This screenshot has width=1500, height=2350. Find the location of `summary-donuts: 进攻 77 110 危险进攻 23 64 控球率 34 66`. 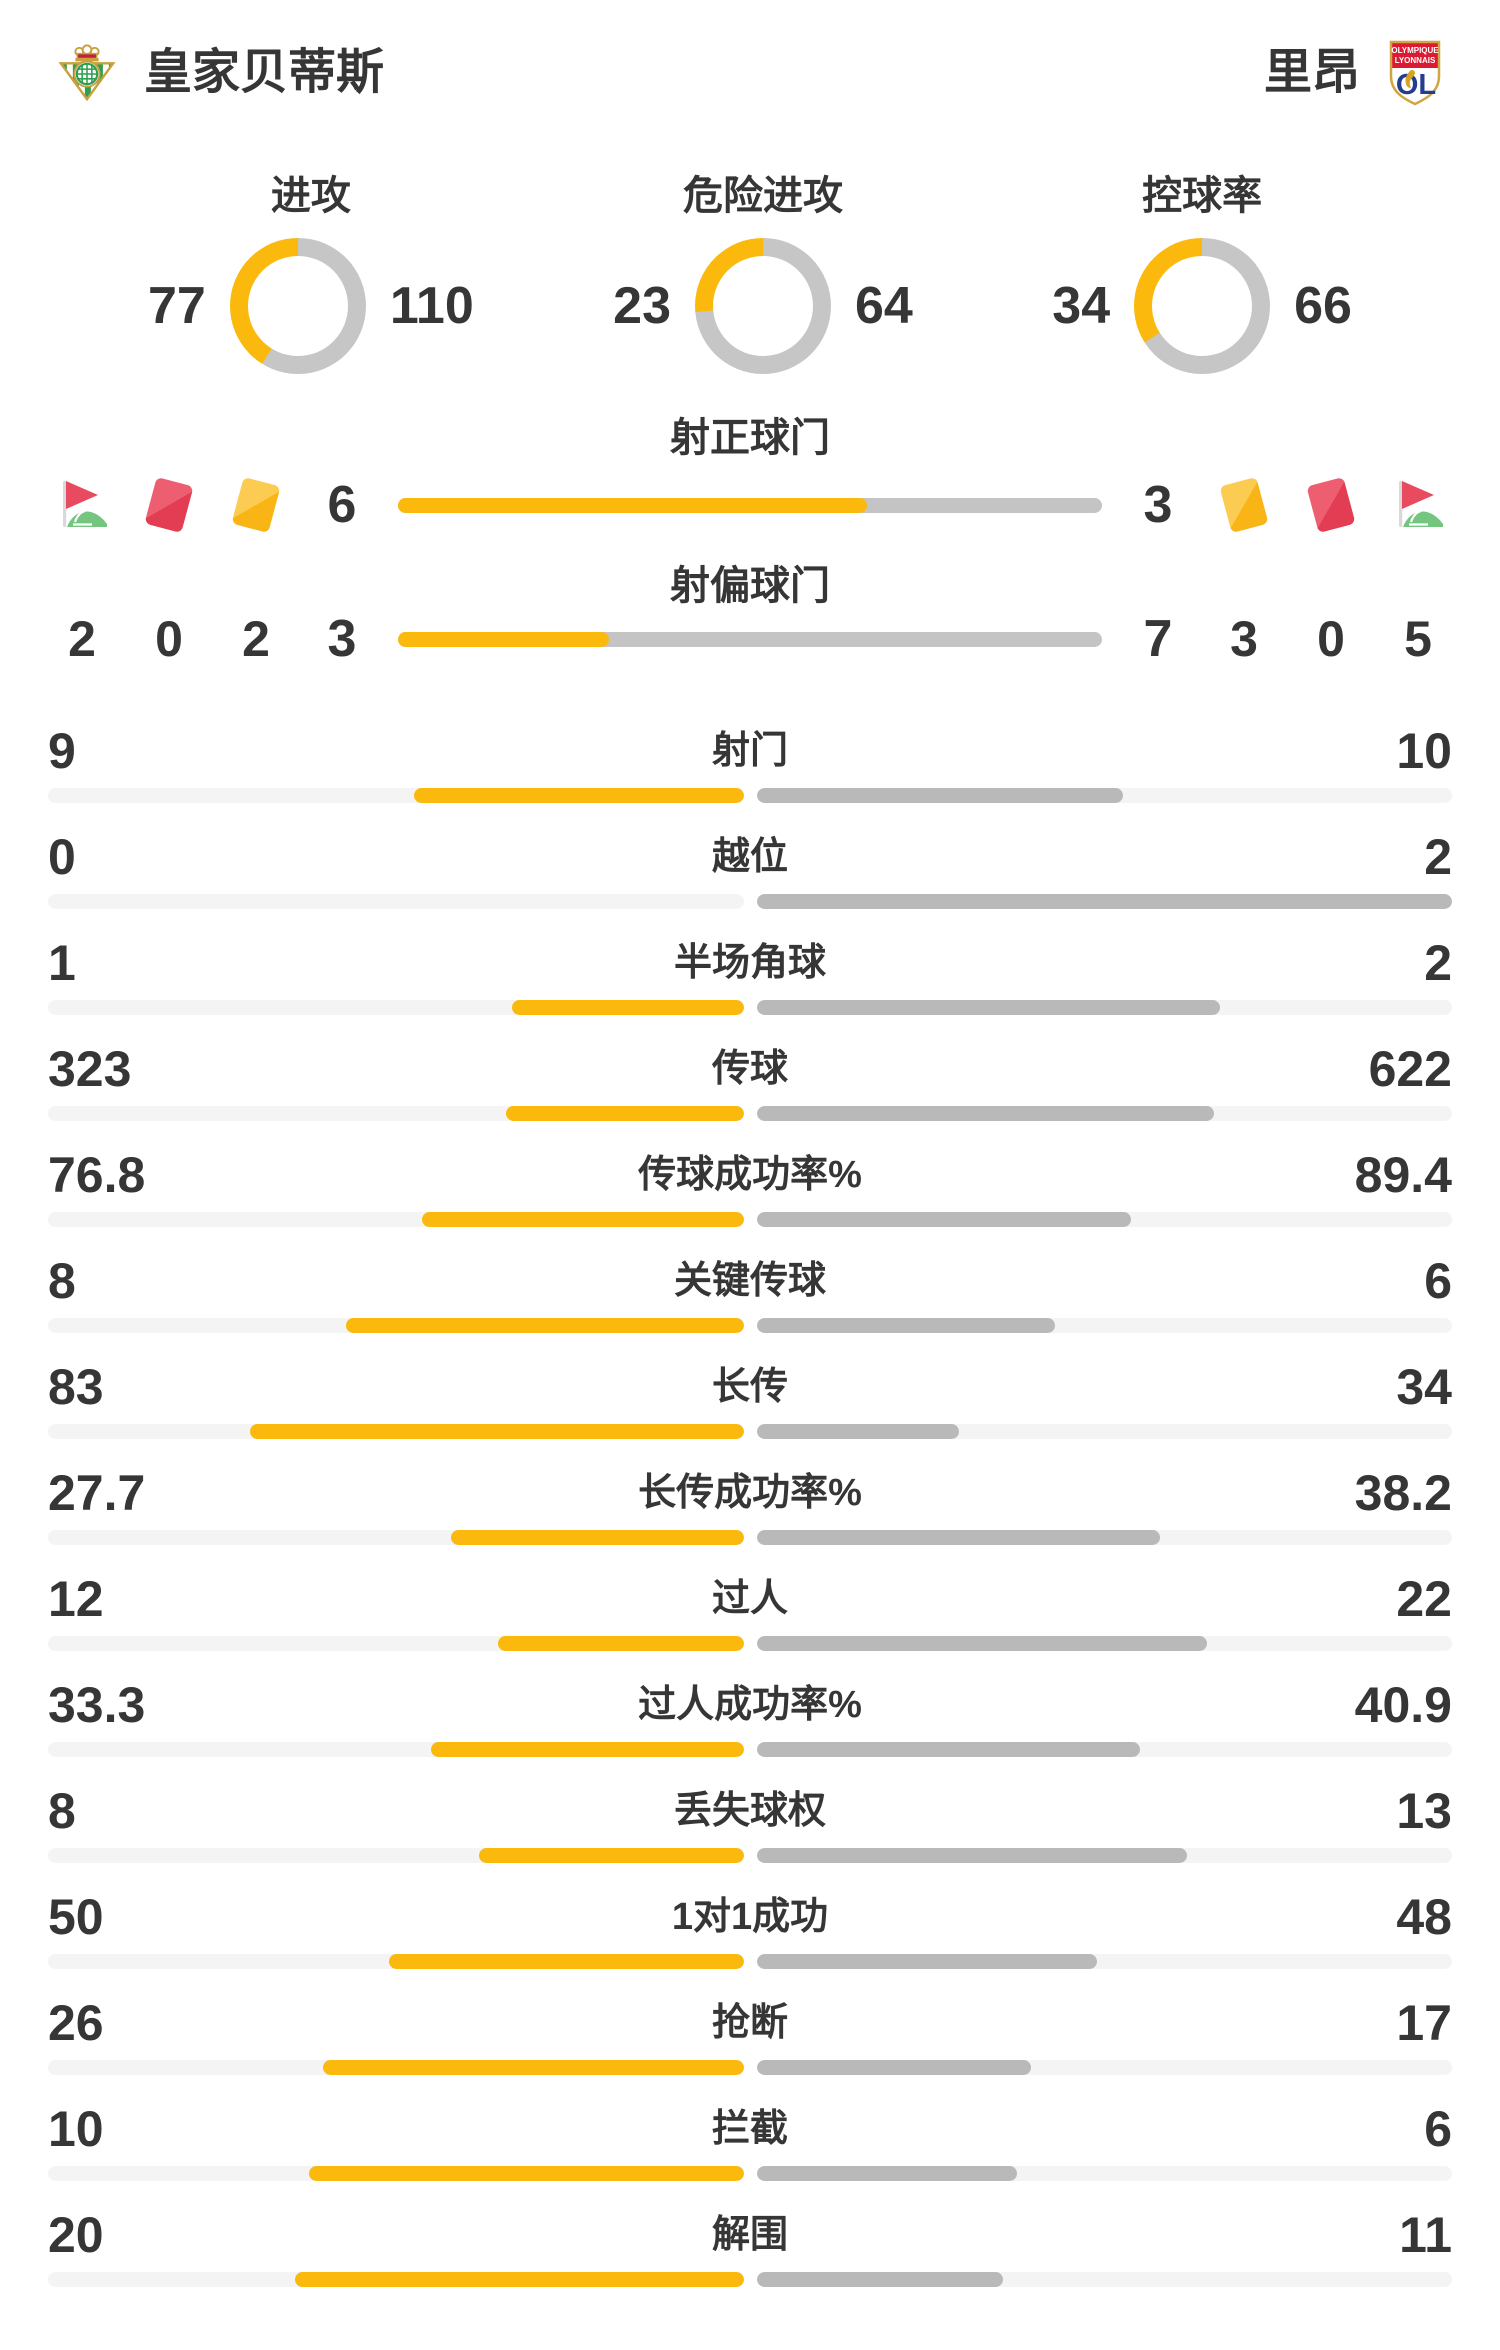

summary-donuts: 进攻 77 110 危险进攻 23 64 控球率 34 66 is located at coordinates (750, 275).